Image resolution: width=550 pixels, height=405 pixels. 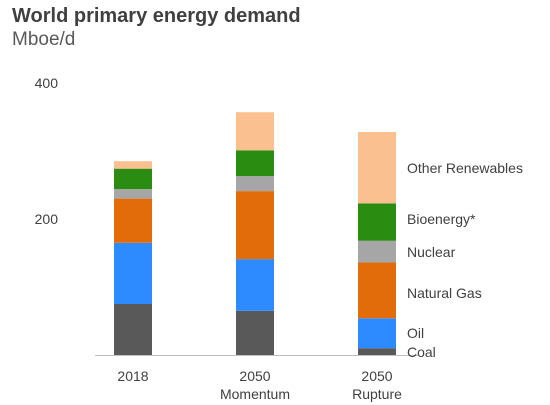 What do you see at coordinates (415, 333) in the screenshot?
I see `legend-label: Oil` at bounding box center [415, 333].